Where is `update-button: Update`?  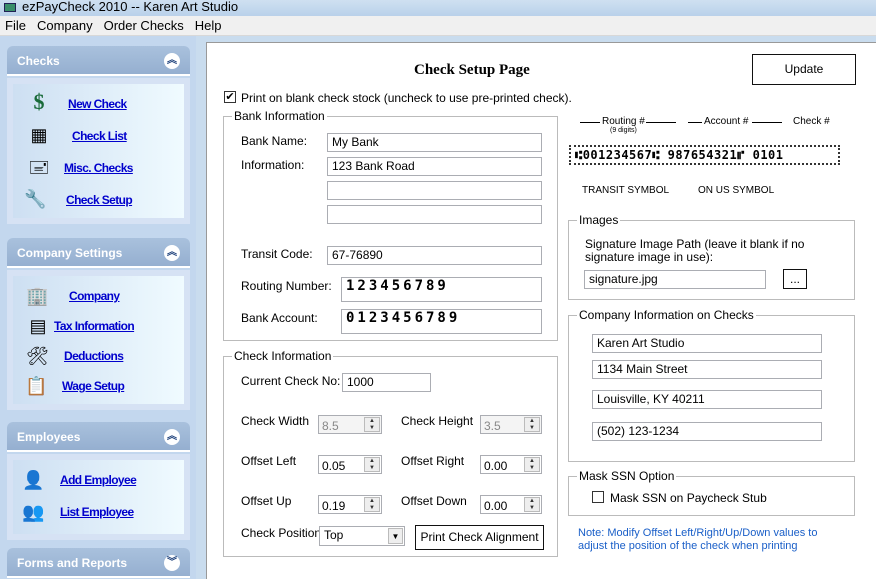
update-button: Update is located at coordinates (804, 69).